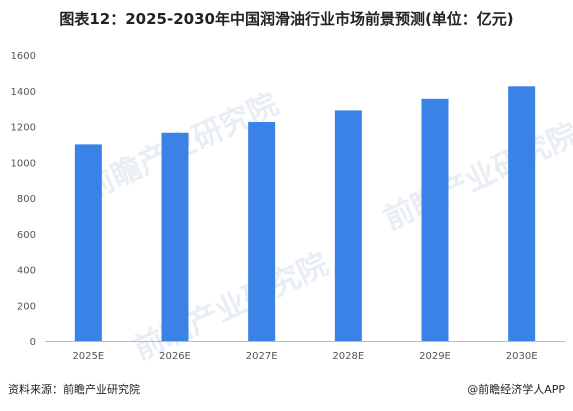 The width and height of the screenshot is (573, 411). I want to click on y-axis: 0 200 400 600 800 1000 1200 1400 1600, so click(23, 199).